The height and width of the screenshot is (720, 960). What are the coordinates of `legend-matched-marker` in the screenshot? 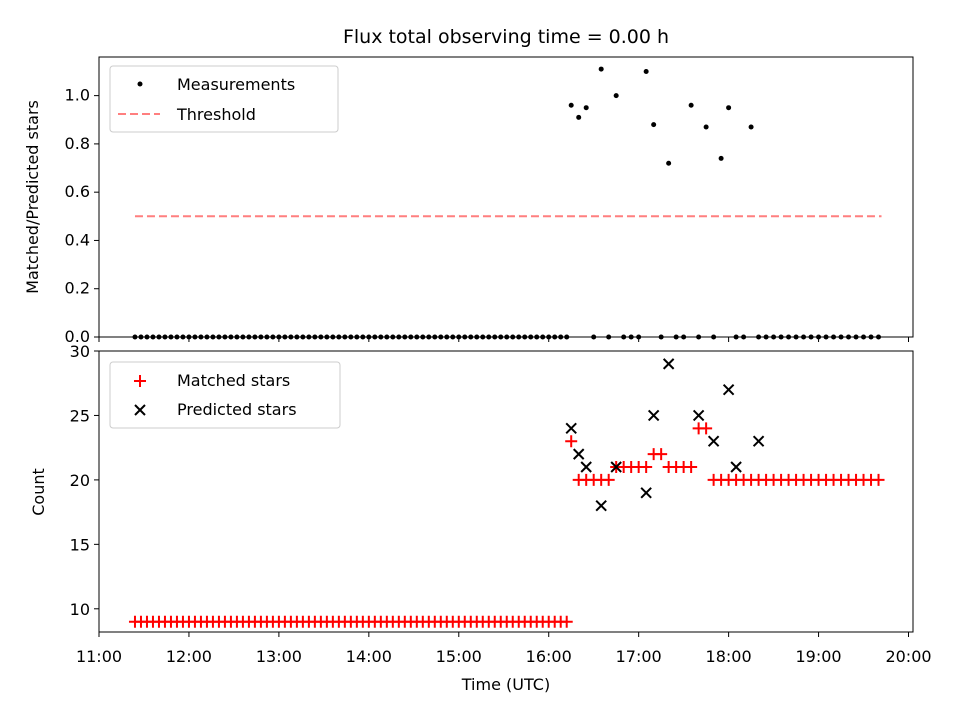 It's located at (140, 381).